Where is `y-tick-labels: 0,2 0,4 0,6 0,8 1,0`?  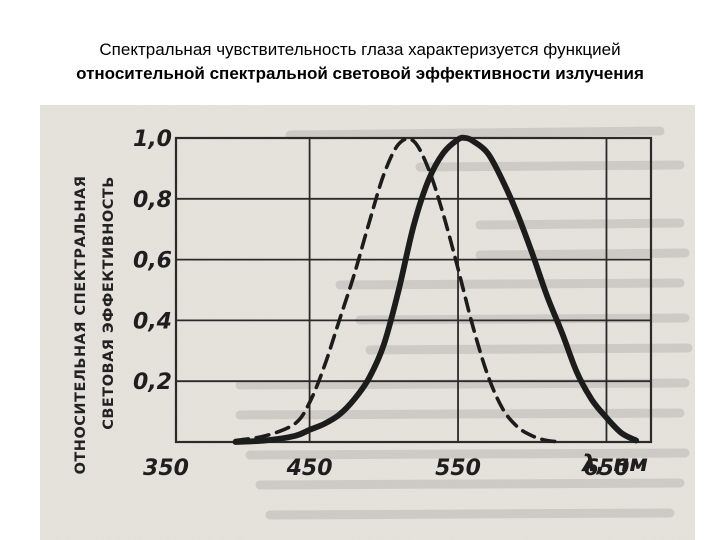 y-tick-labels: 0,2 0,4 0,6 0,8 1,0 is located at coordinates (152, 261).